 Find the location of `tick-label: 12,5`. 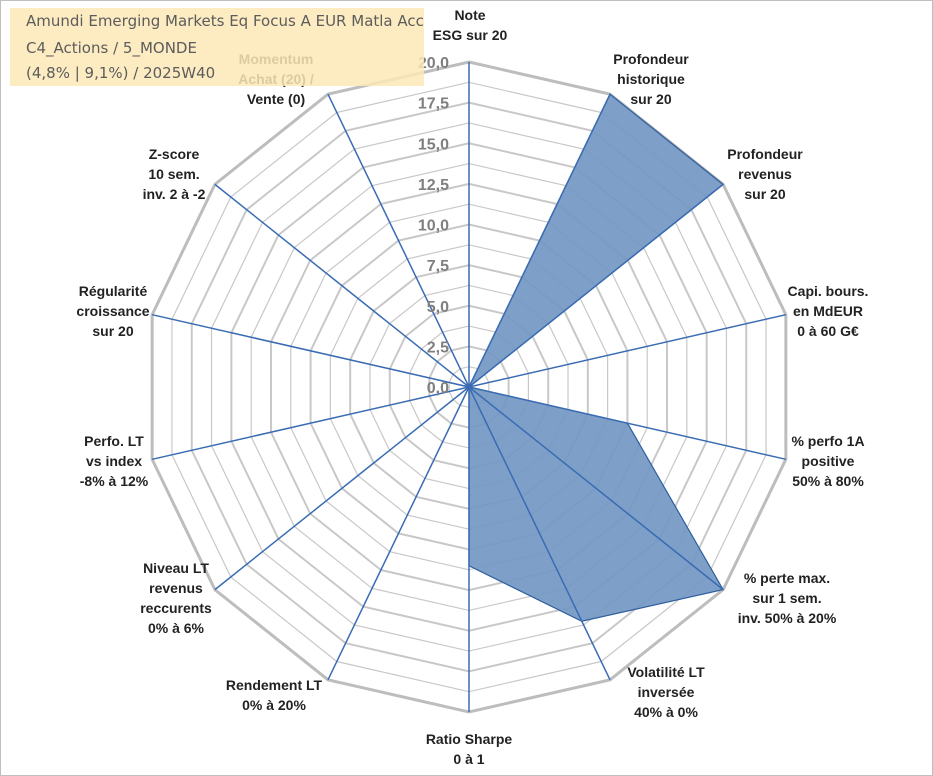

tick-label: 12,5 is located at coordinates (433, 185).